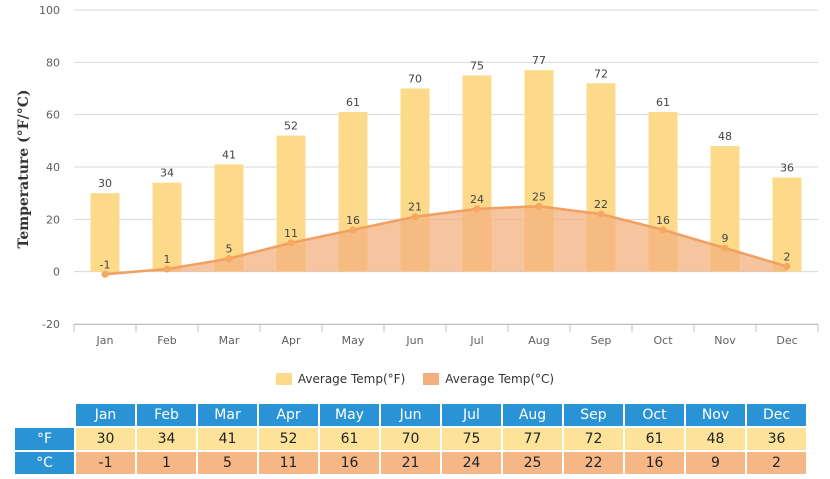 This screenshot has width=830, height=479. What do you see at coordinates (166, 439) in the screenshot?
I see `table-cell-fahrenheit: 34` at bounding box center [166, 439].